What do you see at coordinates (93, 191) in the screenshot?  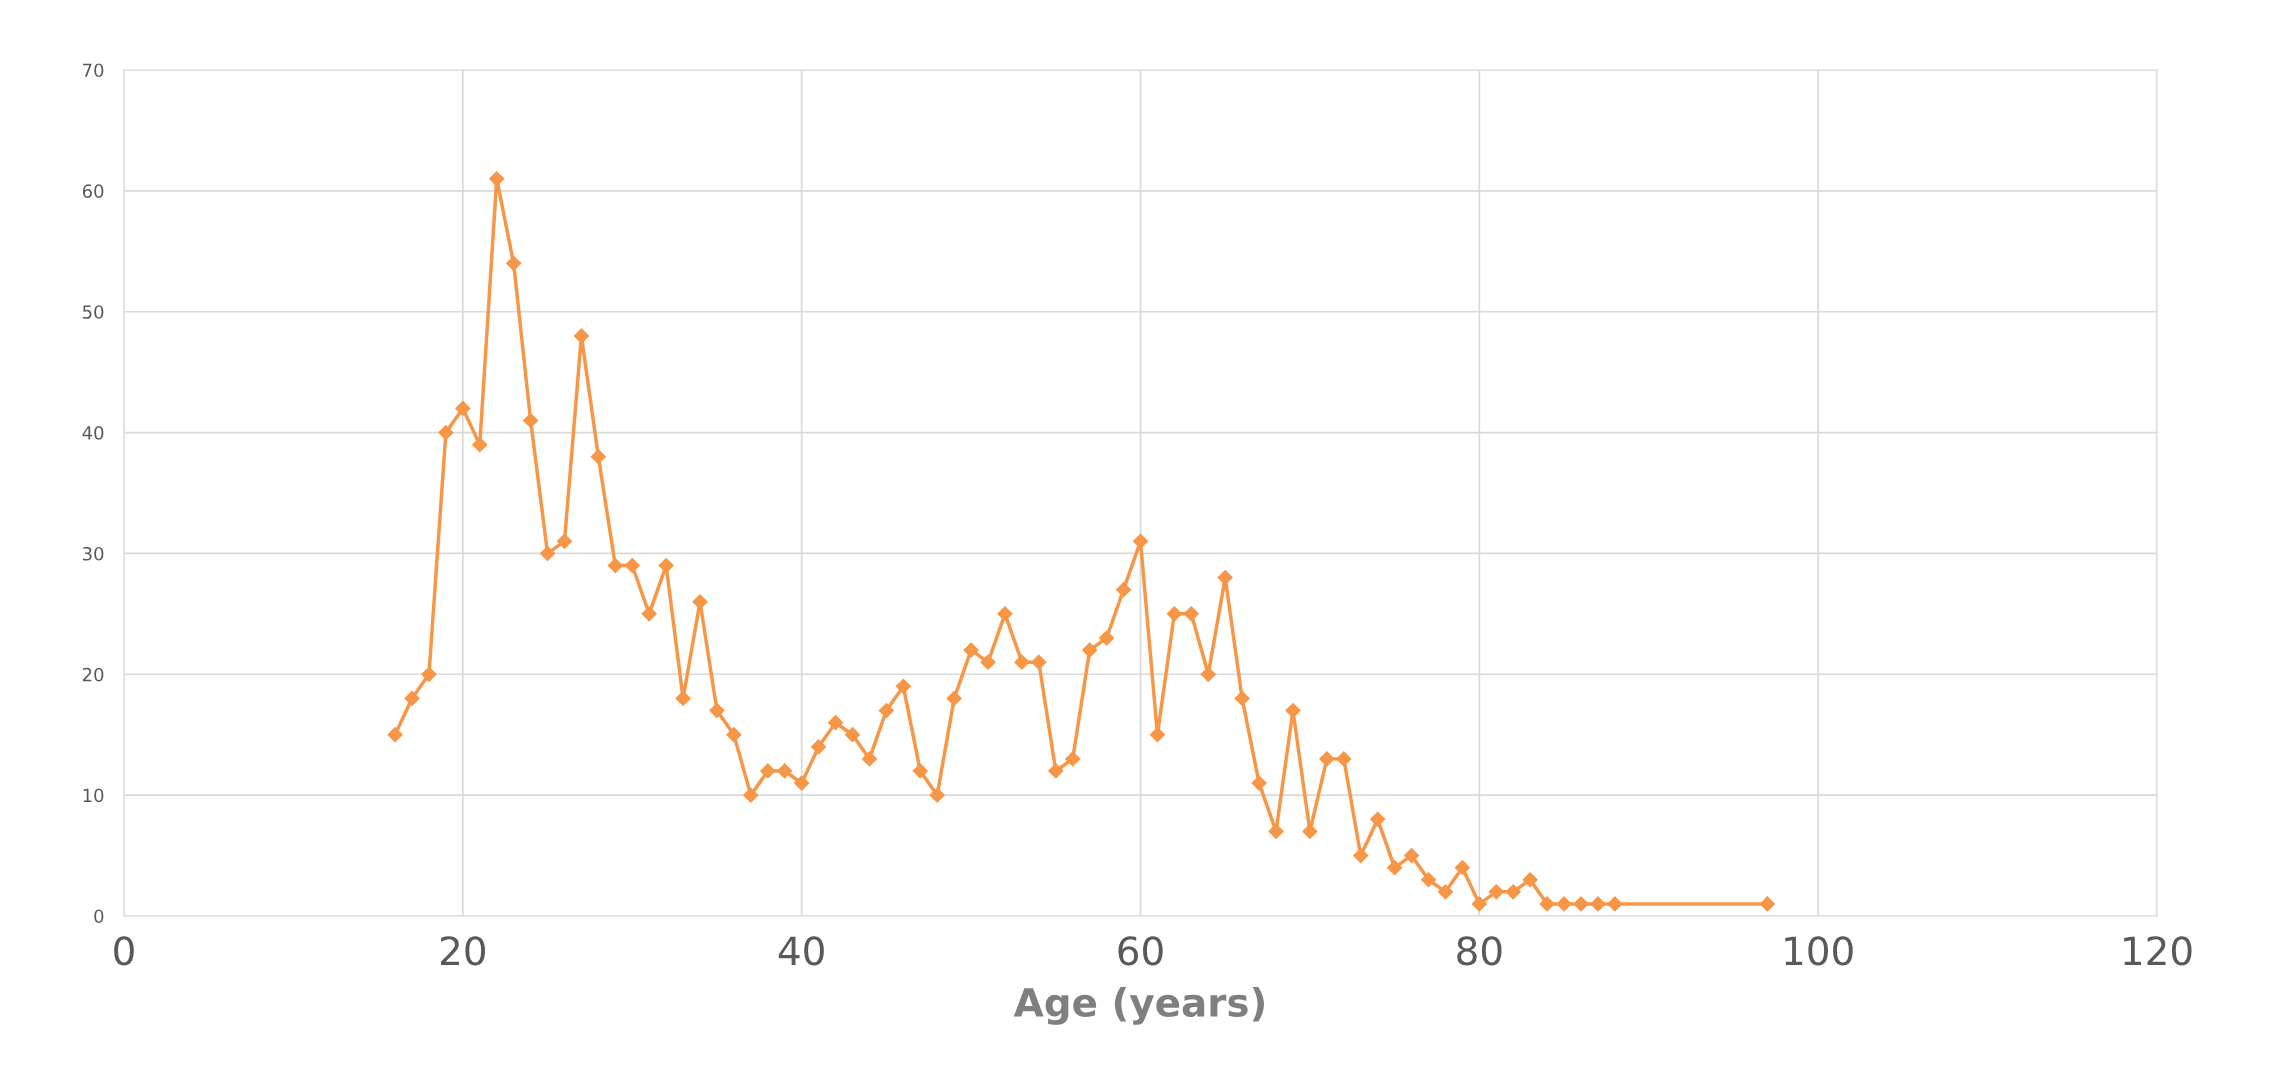 I see `y-tick-label: 60` at bounding box center [93, 191].